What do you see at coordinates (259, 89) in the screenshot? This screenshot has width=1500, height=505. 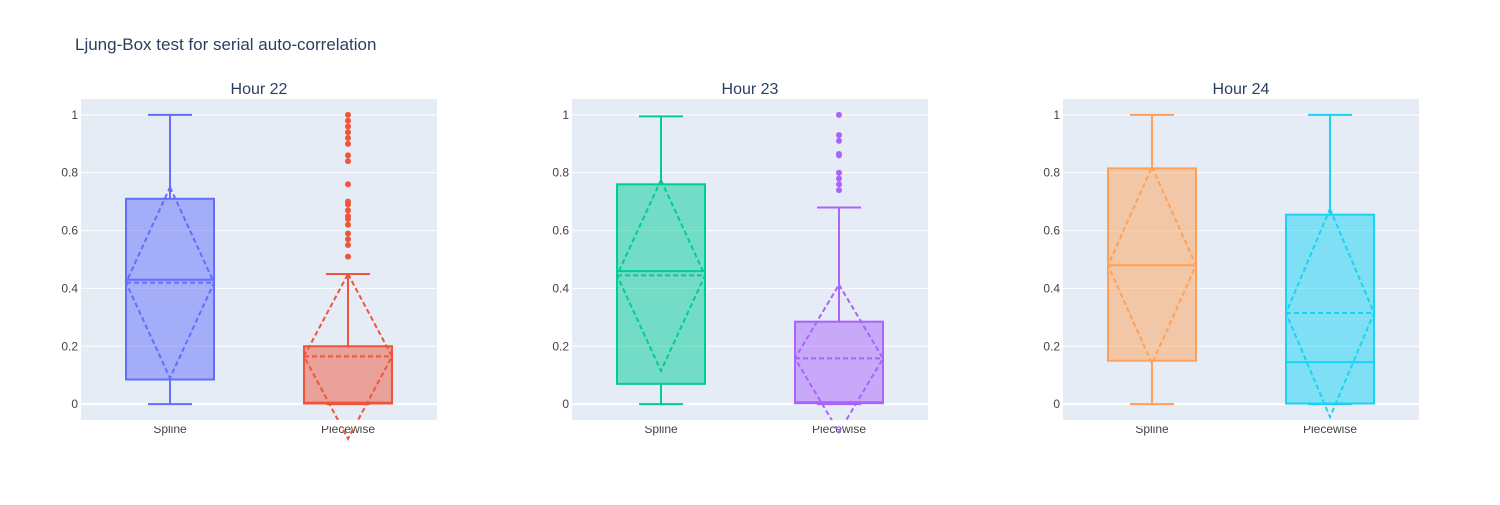 I see `subplot-title: Hour 22` at bounding box center [259, 89].